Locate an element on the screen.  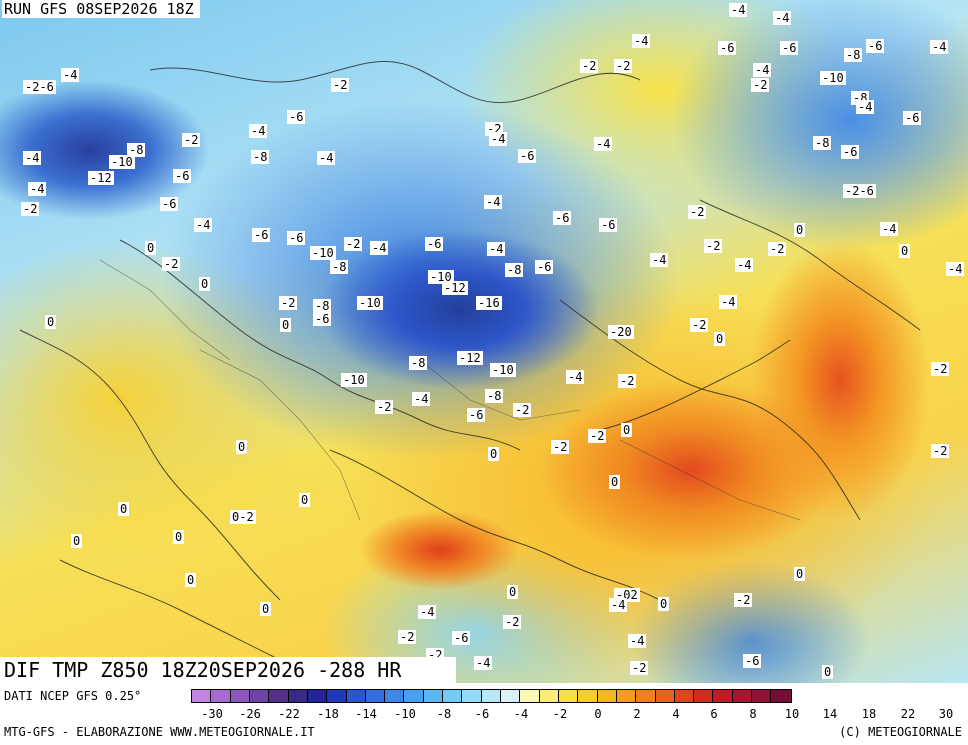
color-scale-tick: 22 is located at coordinates (908, 714).